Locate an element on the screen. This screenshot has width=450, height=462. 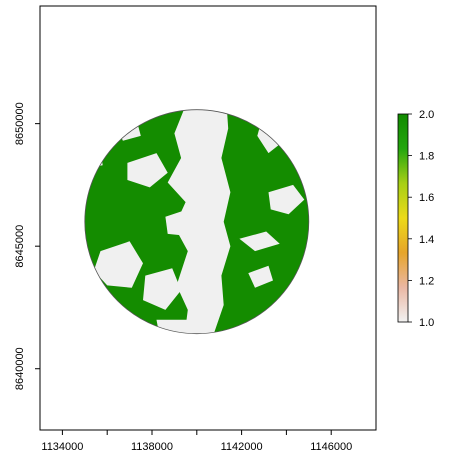
colorbar-ramp is located at coordinates (403, 218).